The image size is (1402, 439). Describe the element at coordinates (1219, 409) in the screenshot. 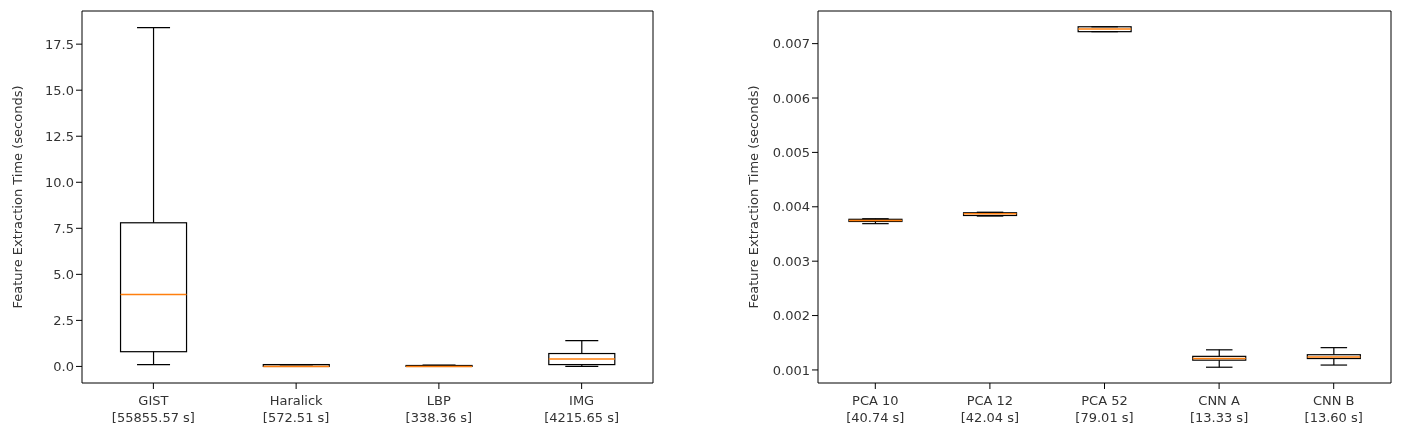

I see `x-tick-label: CNN A [13.33 s]` at that location.